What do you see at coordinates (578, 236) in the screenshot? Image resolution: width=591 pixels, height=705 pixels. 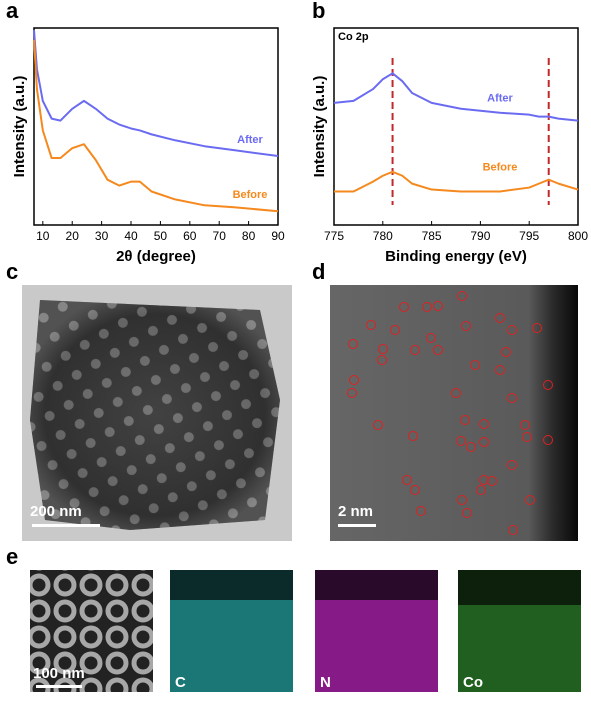 I see `x-tick-label: 800` at bounding box center [578, 236].